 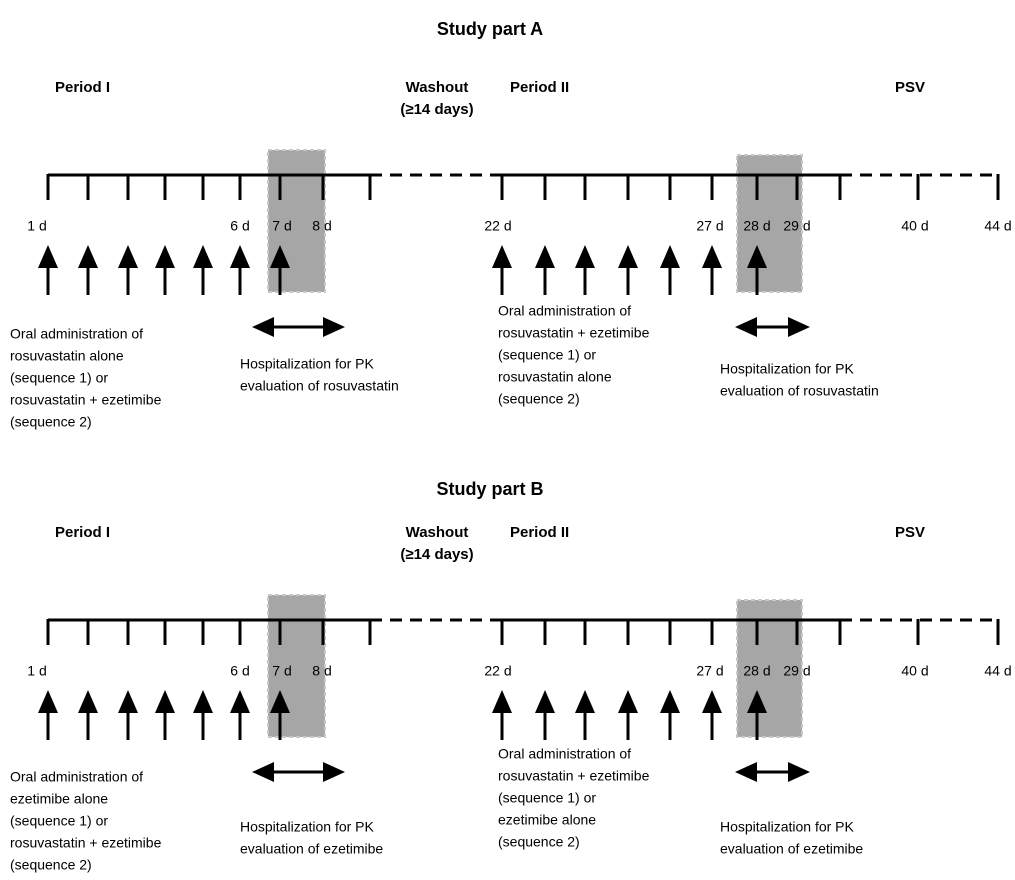 What do you see at coordinates (490, 29) in the screenshot?
I see `part-title: Study part A` at bounding box center [490, 29].